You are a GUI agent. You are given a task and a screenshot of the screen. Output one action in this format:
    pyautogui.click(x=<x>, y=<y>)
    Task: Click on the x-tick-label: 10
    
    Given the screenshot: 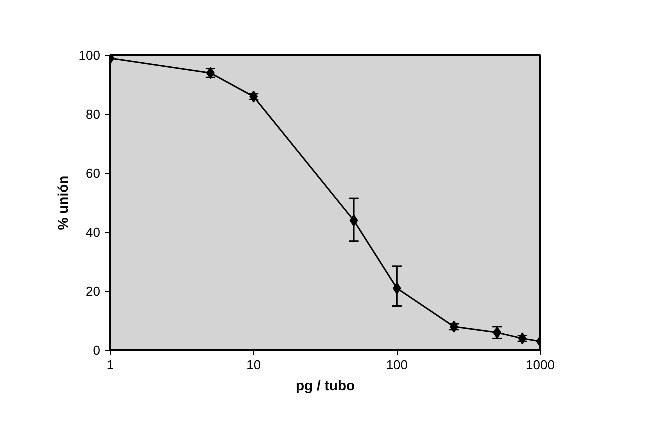 What is the action you would take?
    pyautogui.click(x=254, y=365)
    